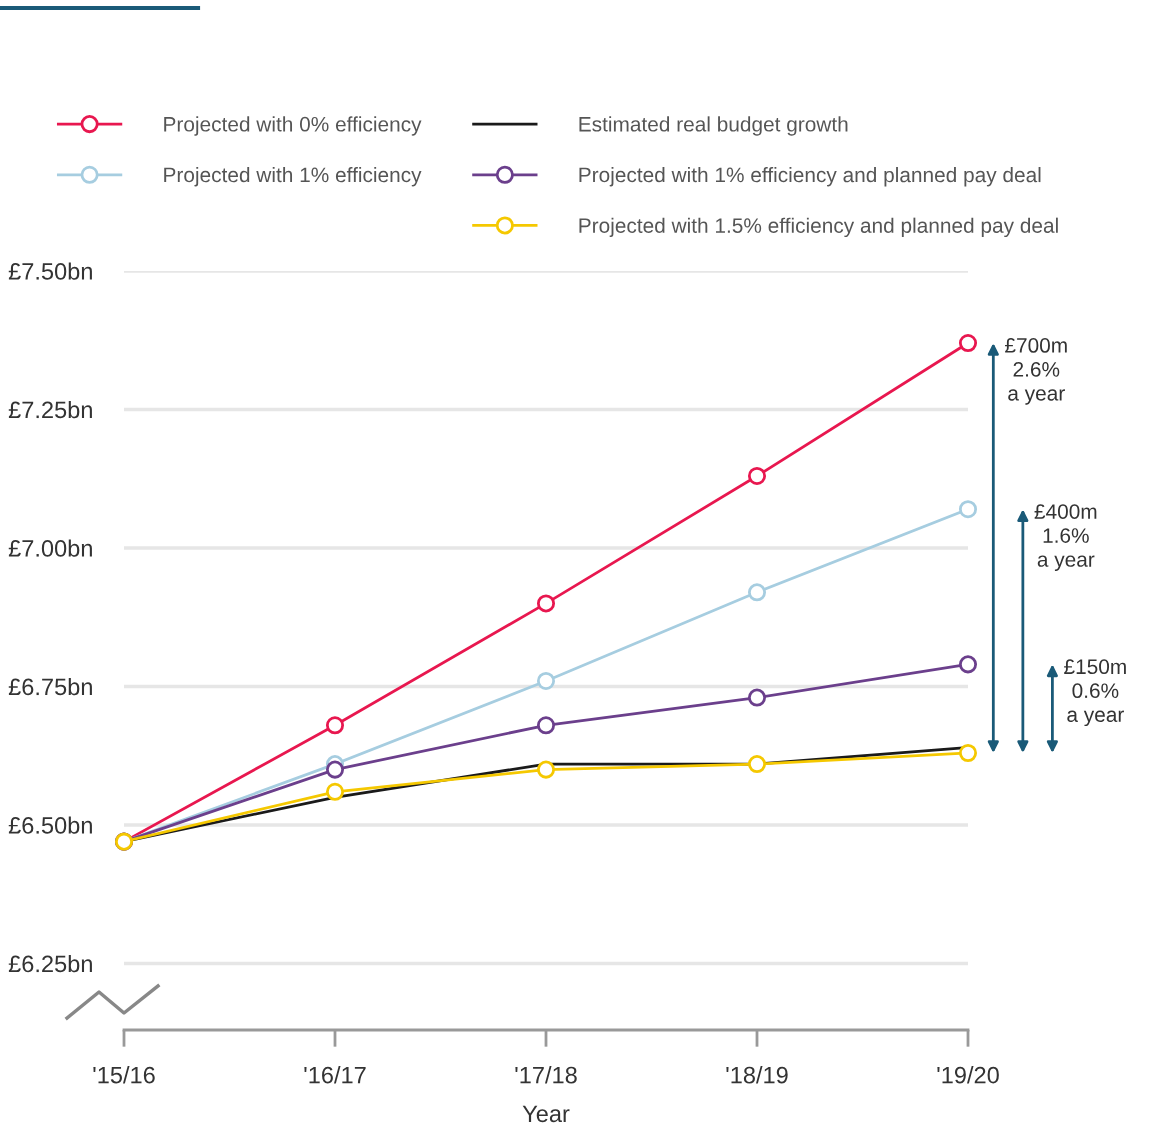  I want to click on y-tick-label: £7.00bn, so click(50, 548).